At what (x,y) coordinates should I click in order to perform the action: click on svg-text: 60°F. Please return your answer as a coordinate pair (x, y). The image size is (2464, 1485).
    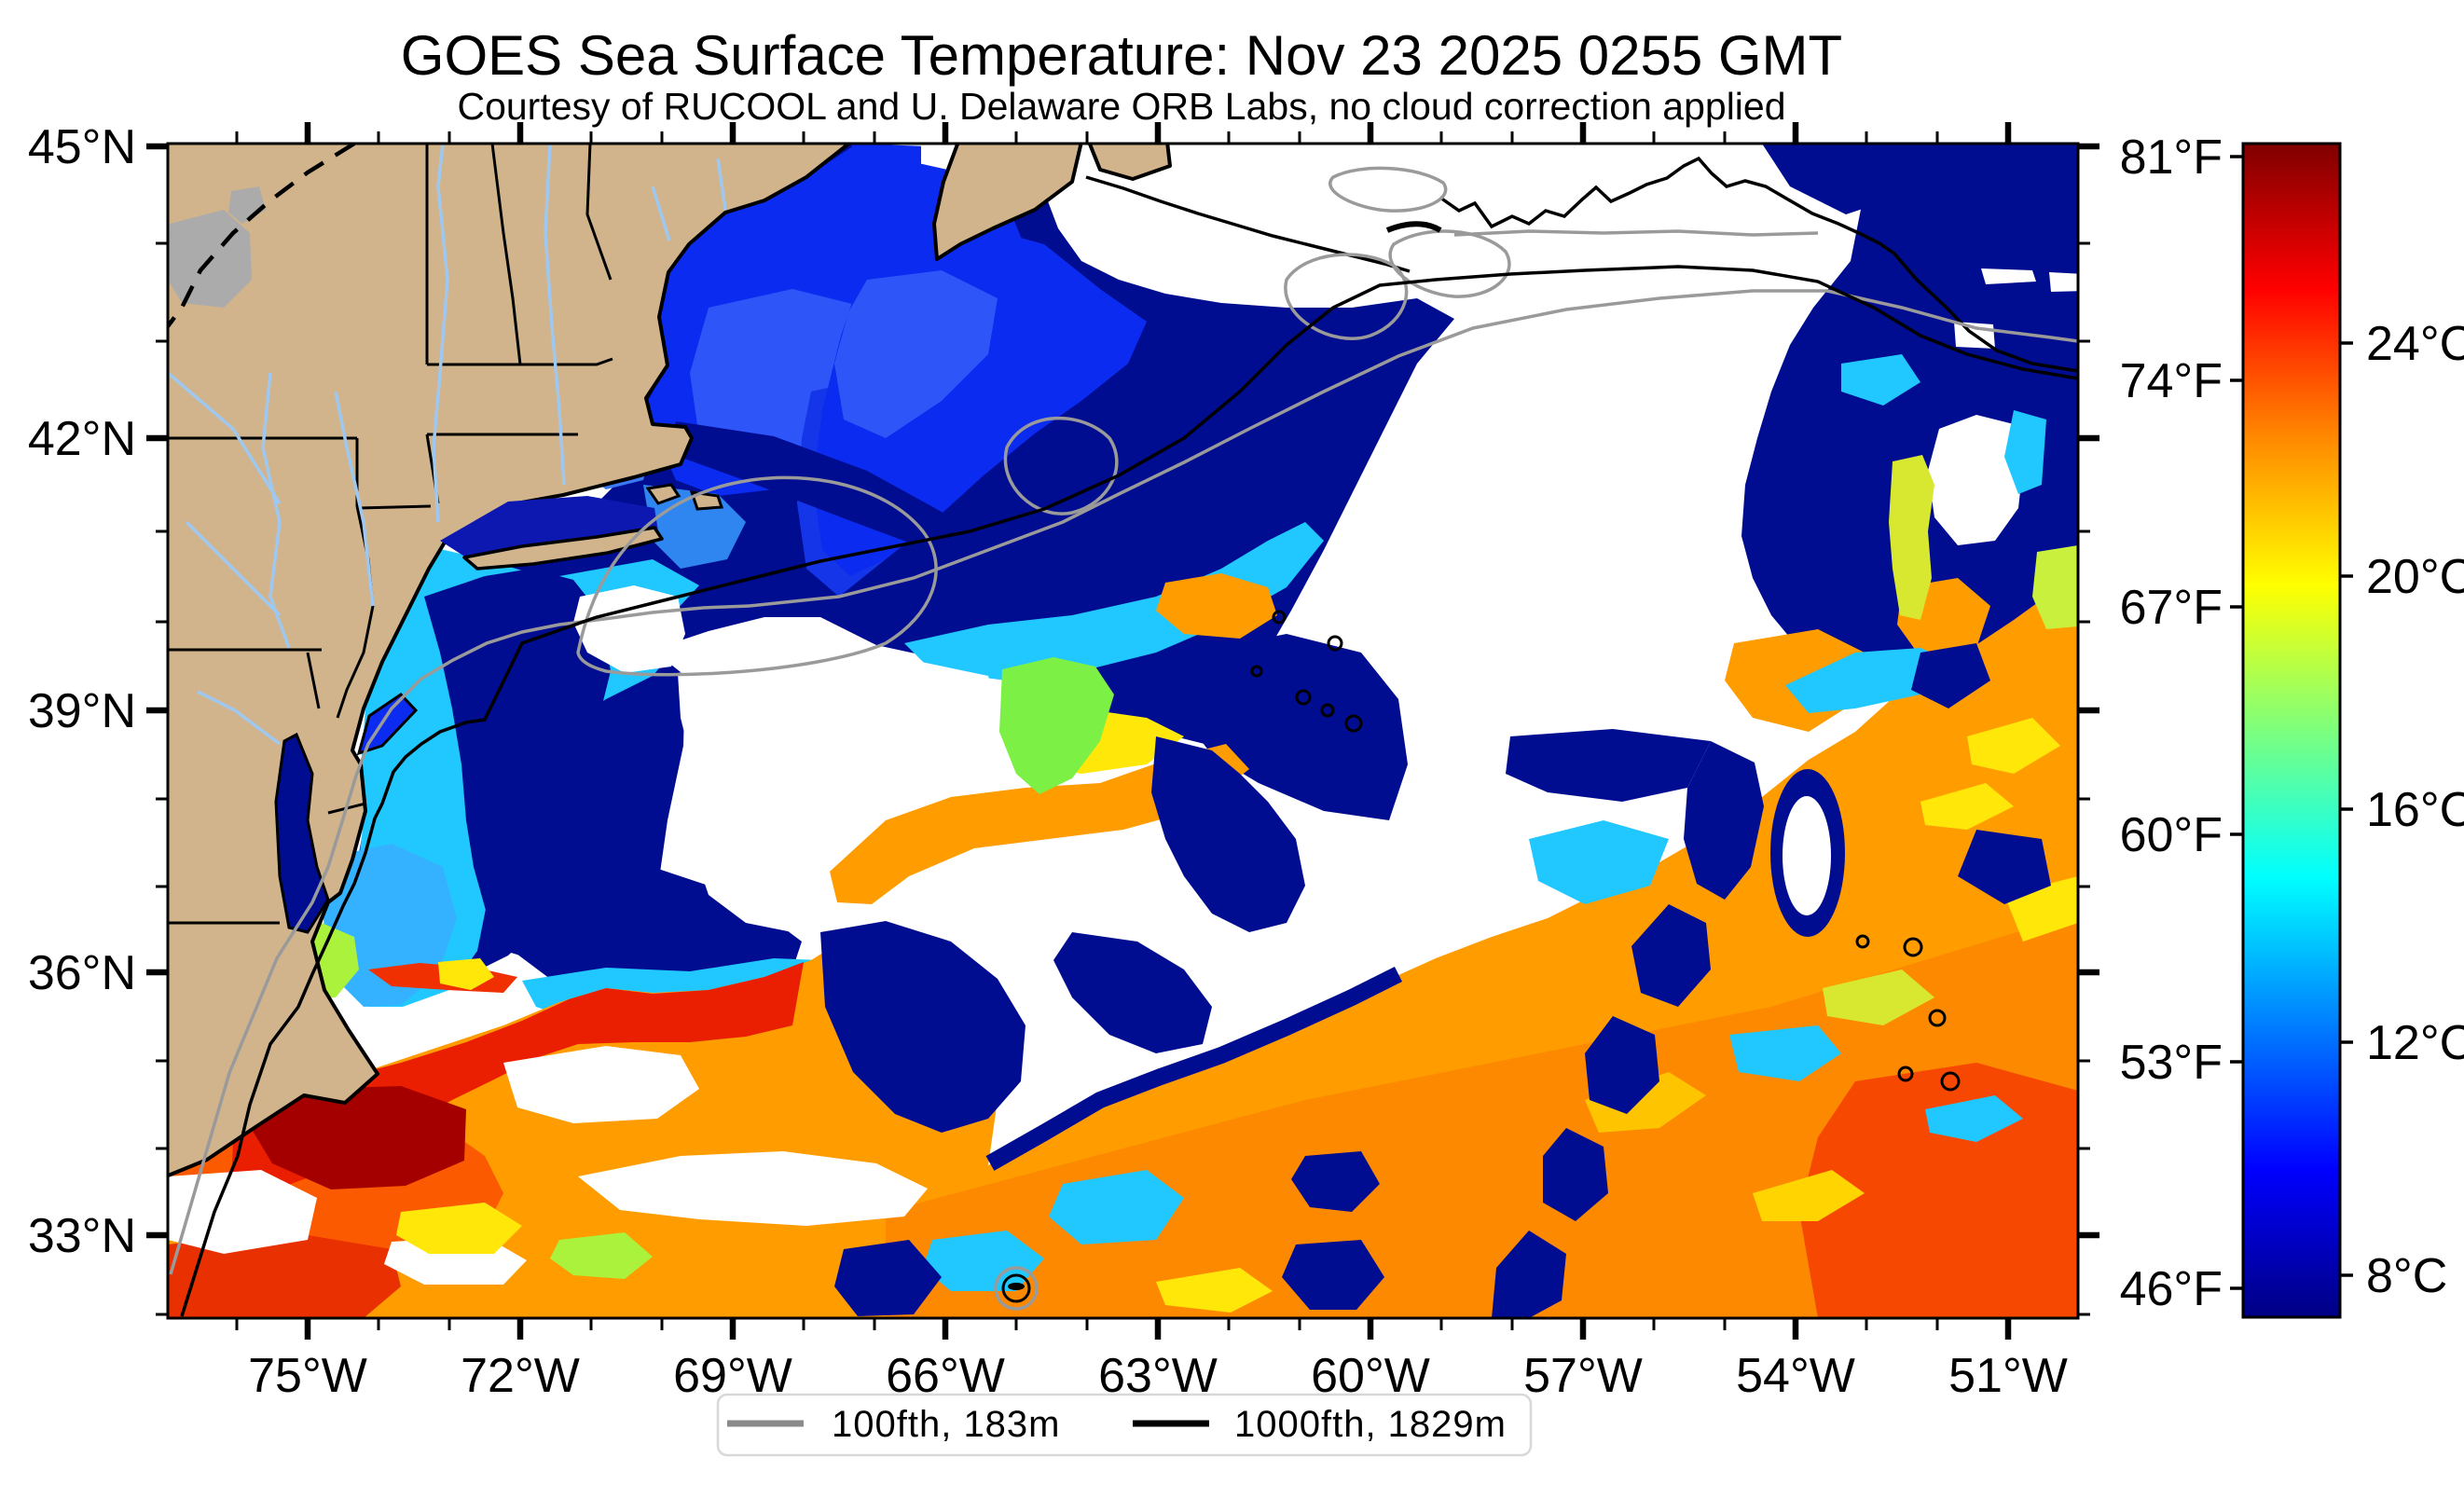
    Looking at the image, I should click on (2171, 835).